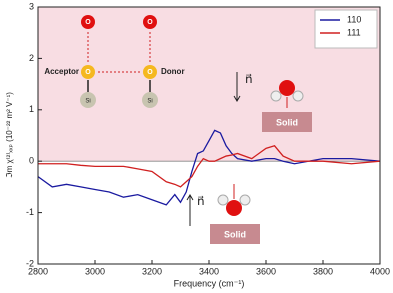 This screenshot has height=293, width=393. I want to click on annotation: Donor, so click(173, 71).